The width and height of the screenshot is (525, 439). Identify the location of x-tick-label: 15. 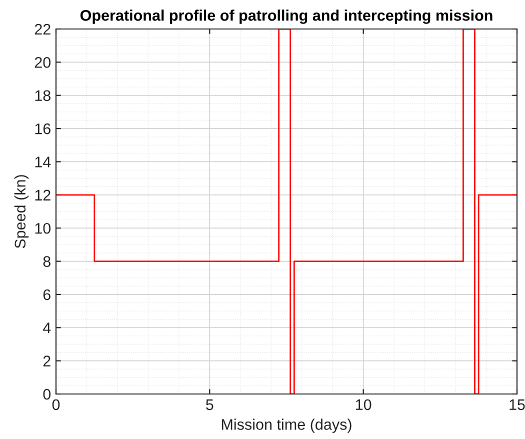
(517, 404).